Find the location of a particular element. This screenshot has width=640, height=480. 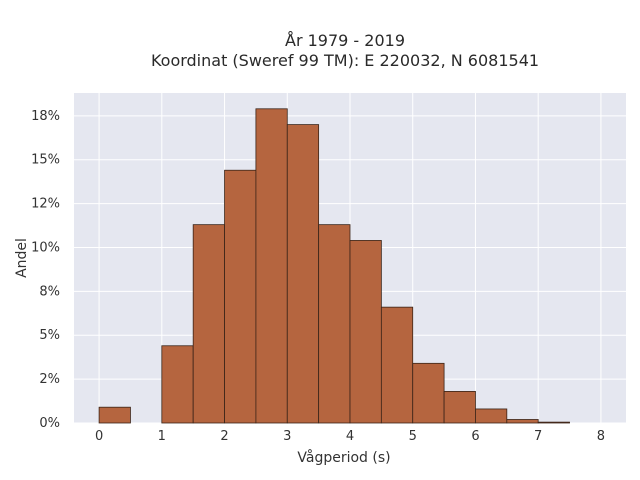

x-tick-label: 3 is located at coordinates (287, 436).